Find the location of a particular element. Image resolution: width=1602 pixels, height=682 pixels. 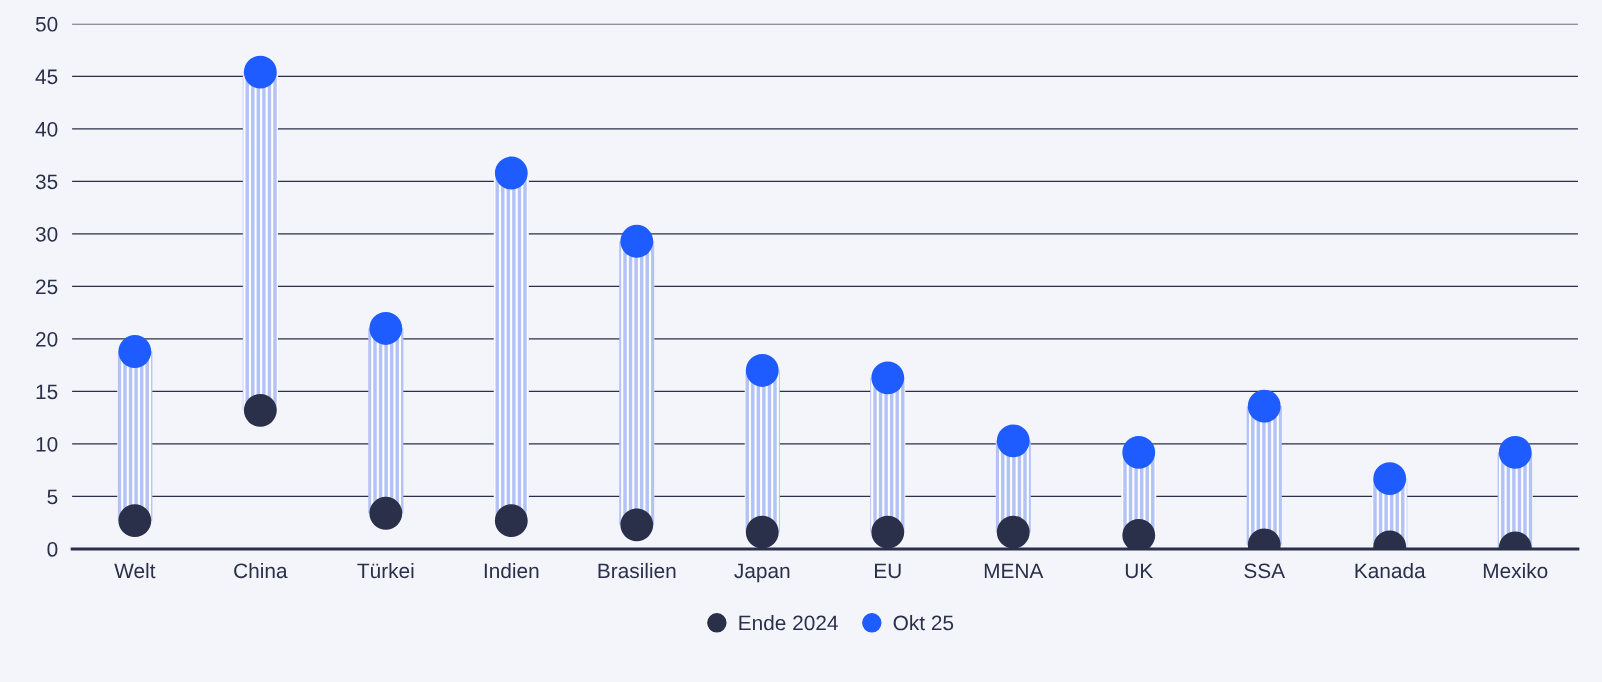

x-tick-label: Kanada is located at coordinates (1390, 570).